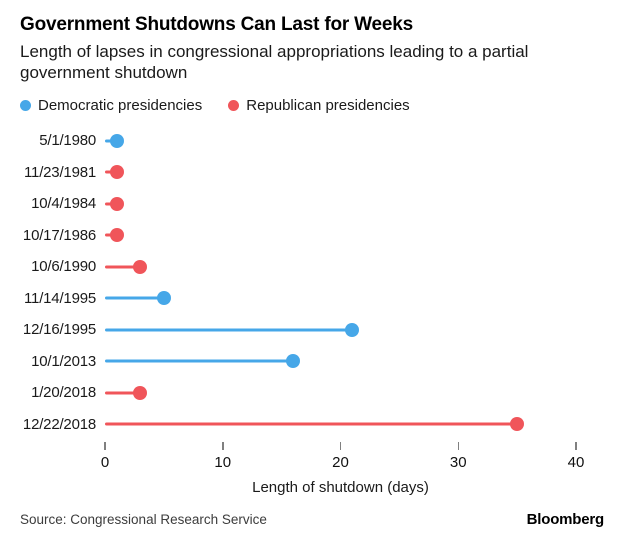 Image resolution: width=624 pixels, height=536 pixels. I want to click on row-label: 5/1/1980, so click(67, 141).